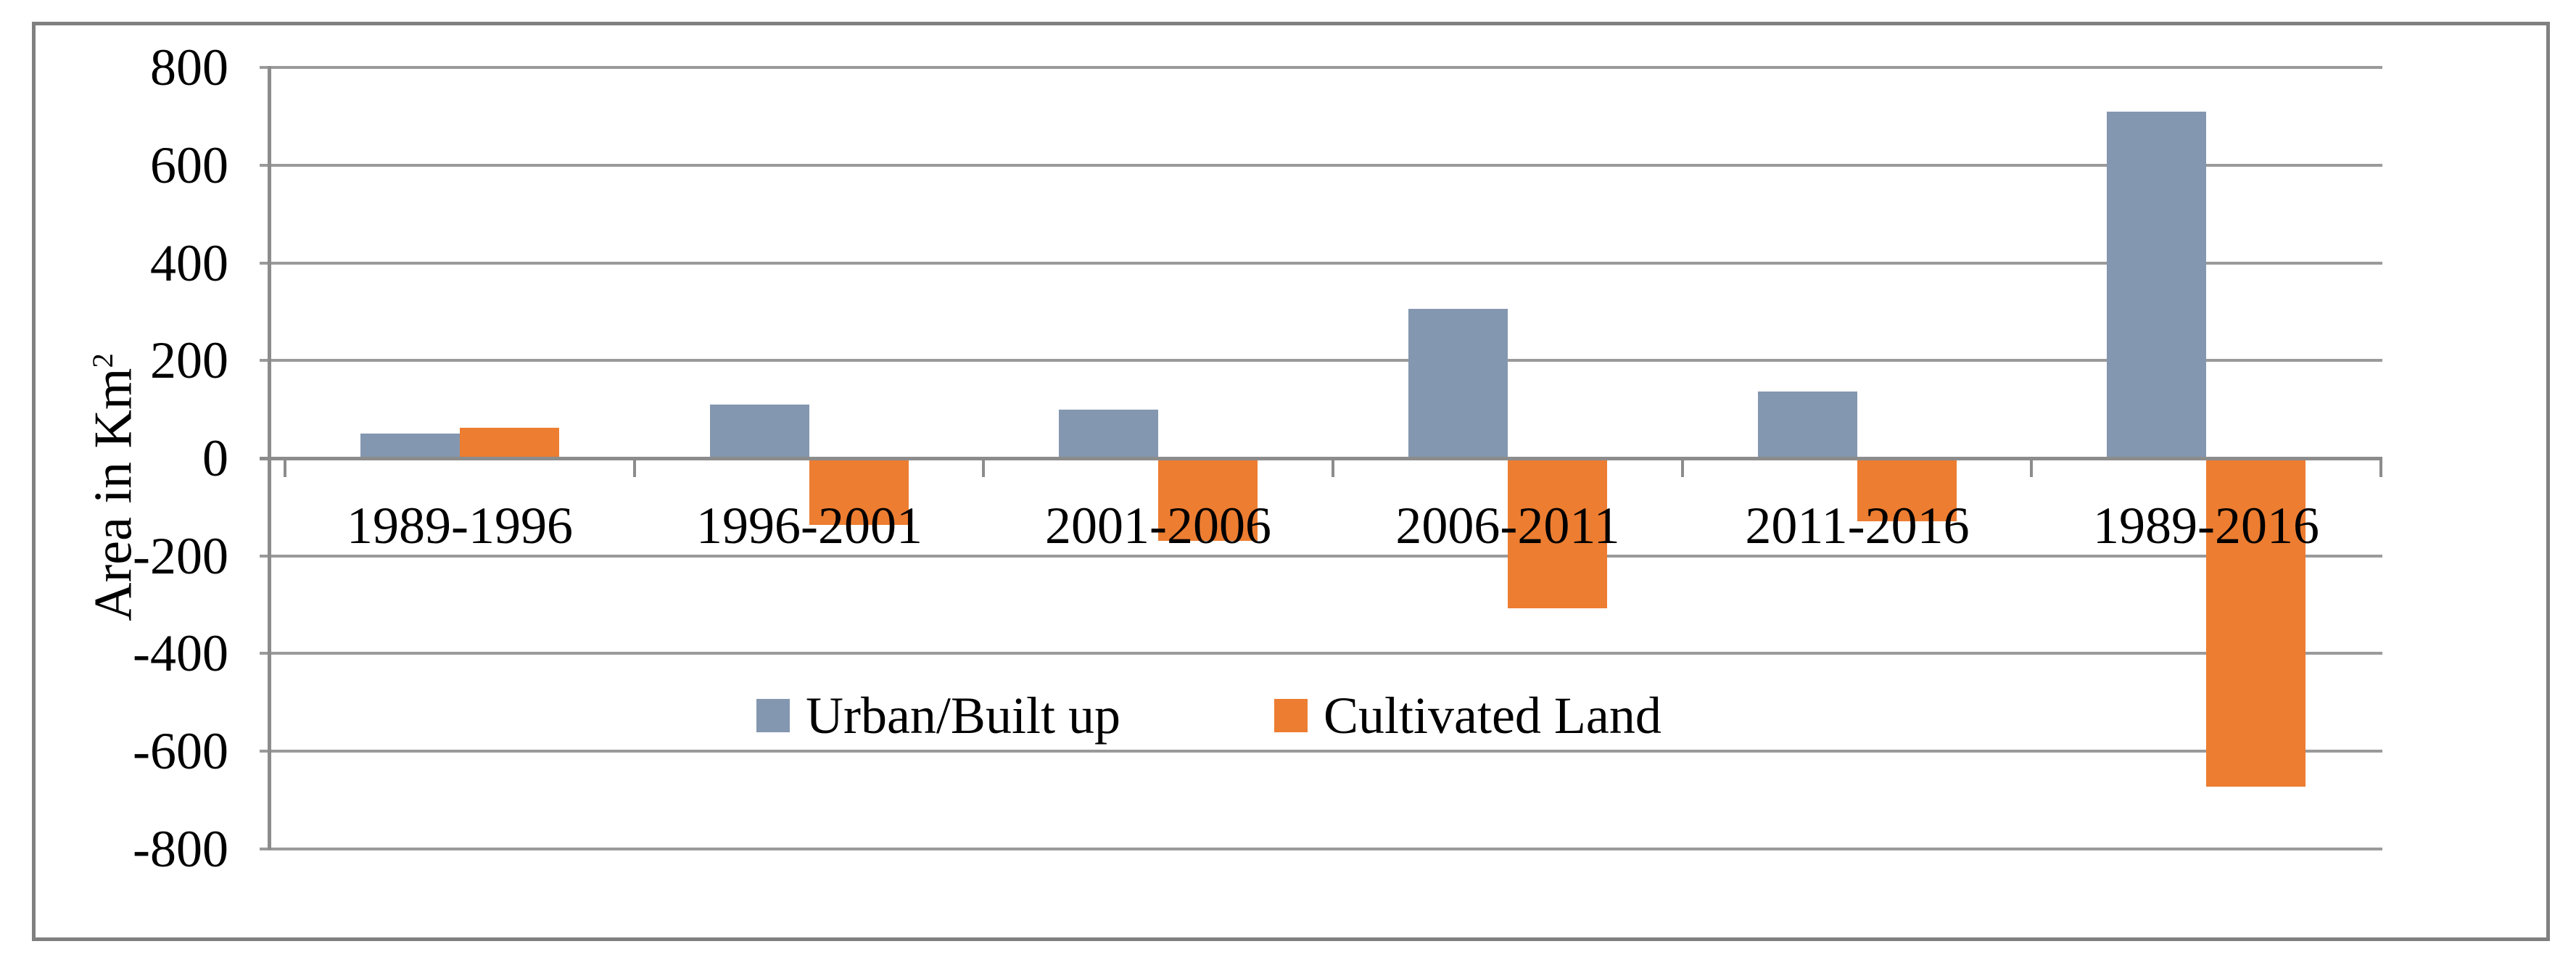 The width and height of the screenshot is (2576, 965). What do you see at coordinates (963, 716) in the screenshot?
I see `legend-label-urban: Urban/Built up` at bounding box center [963, 716].